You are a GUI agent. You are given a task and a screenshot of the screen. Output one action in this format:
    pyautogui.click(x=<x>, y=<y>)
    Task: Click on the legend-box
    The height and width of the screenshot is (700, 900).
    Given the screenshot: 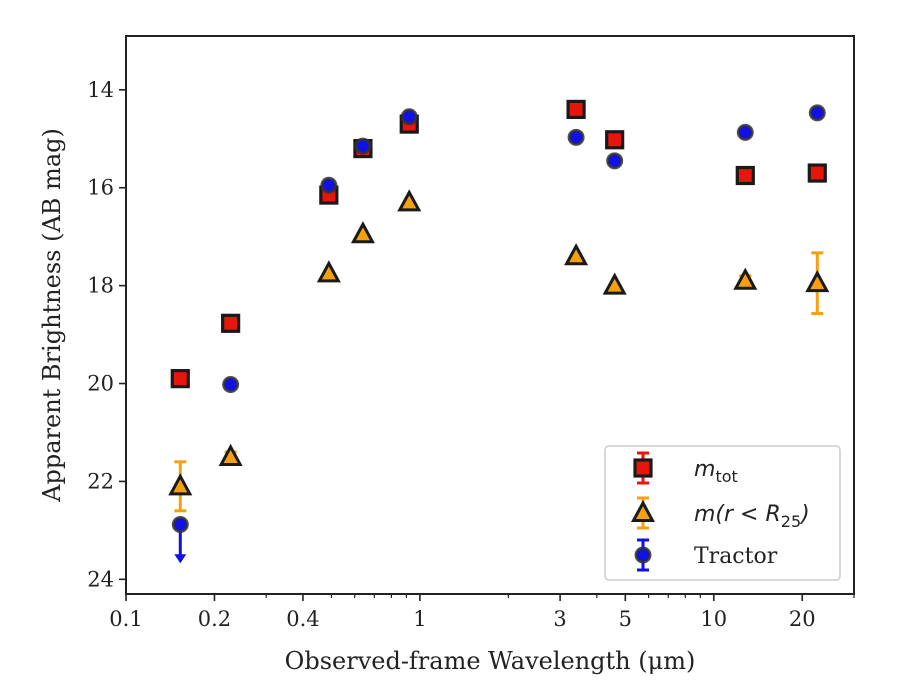 What is the action you would take?
    pyautogui.click(x=722, y=513)
    